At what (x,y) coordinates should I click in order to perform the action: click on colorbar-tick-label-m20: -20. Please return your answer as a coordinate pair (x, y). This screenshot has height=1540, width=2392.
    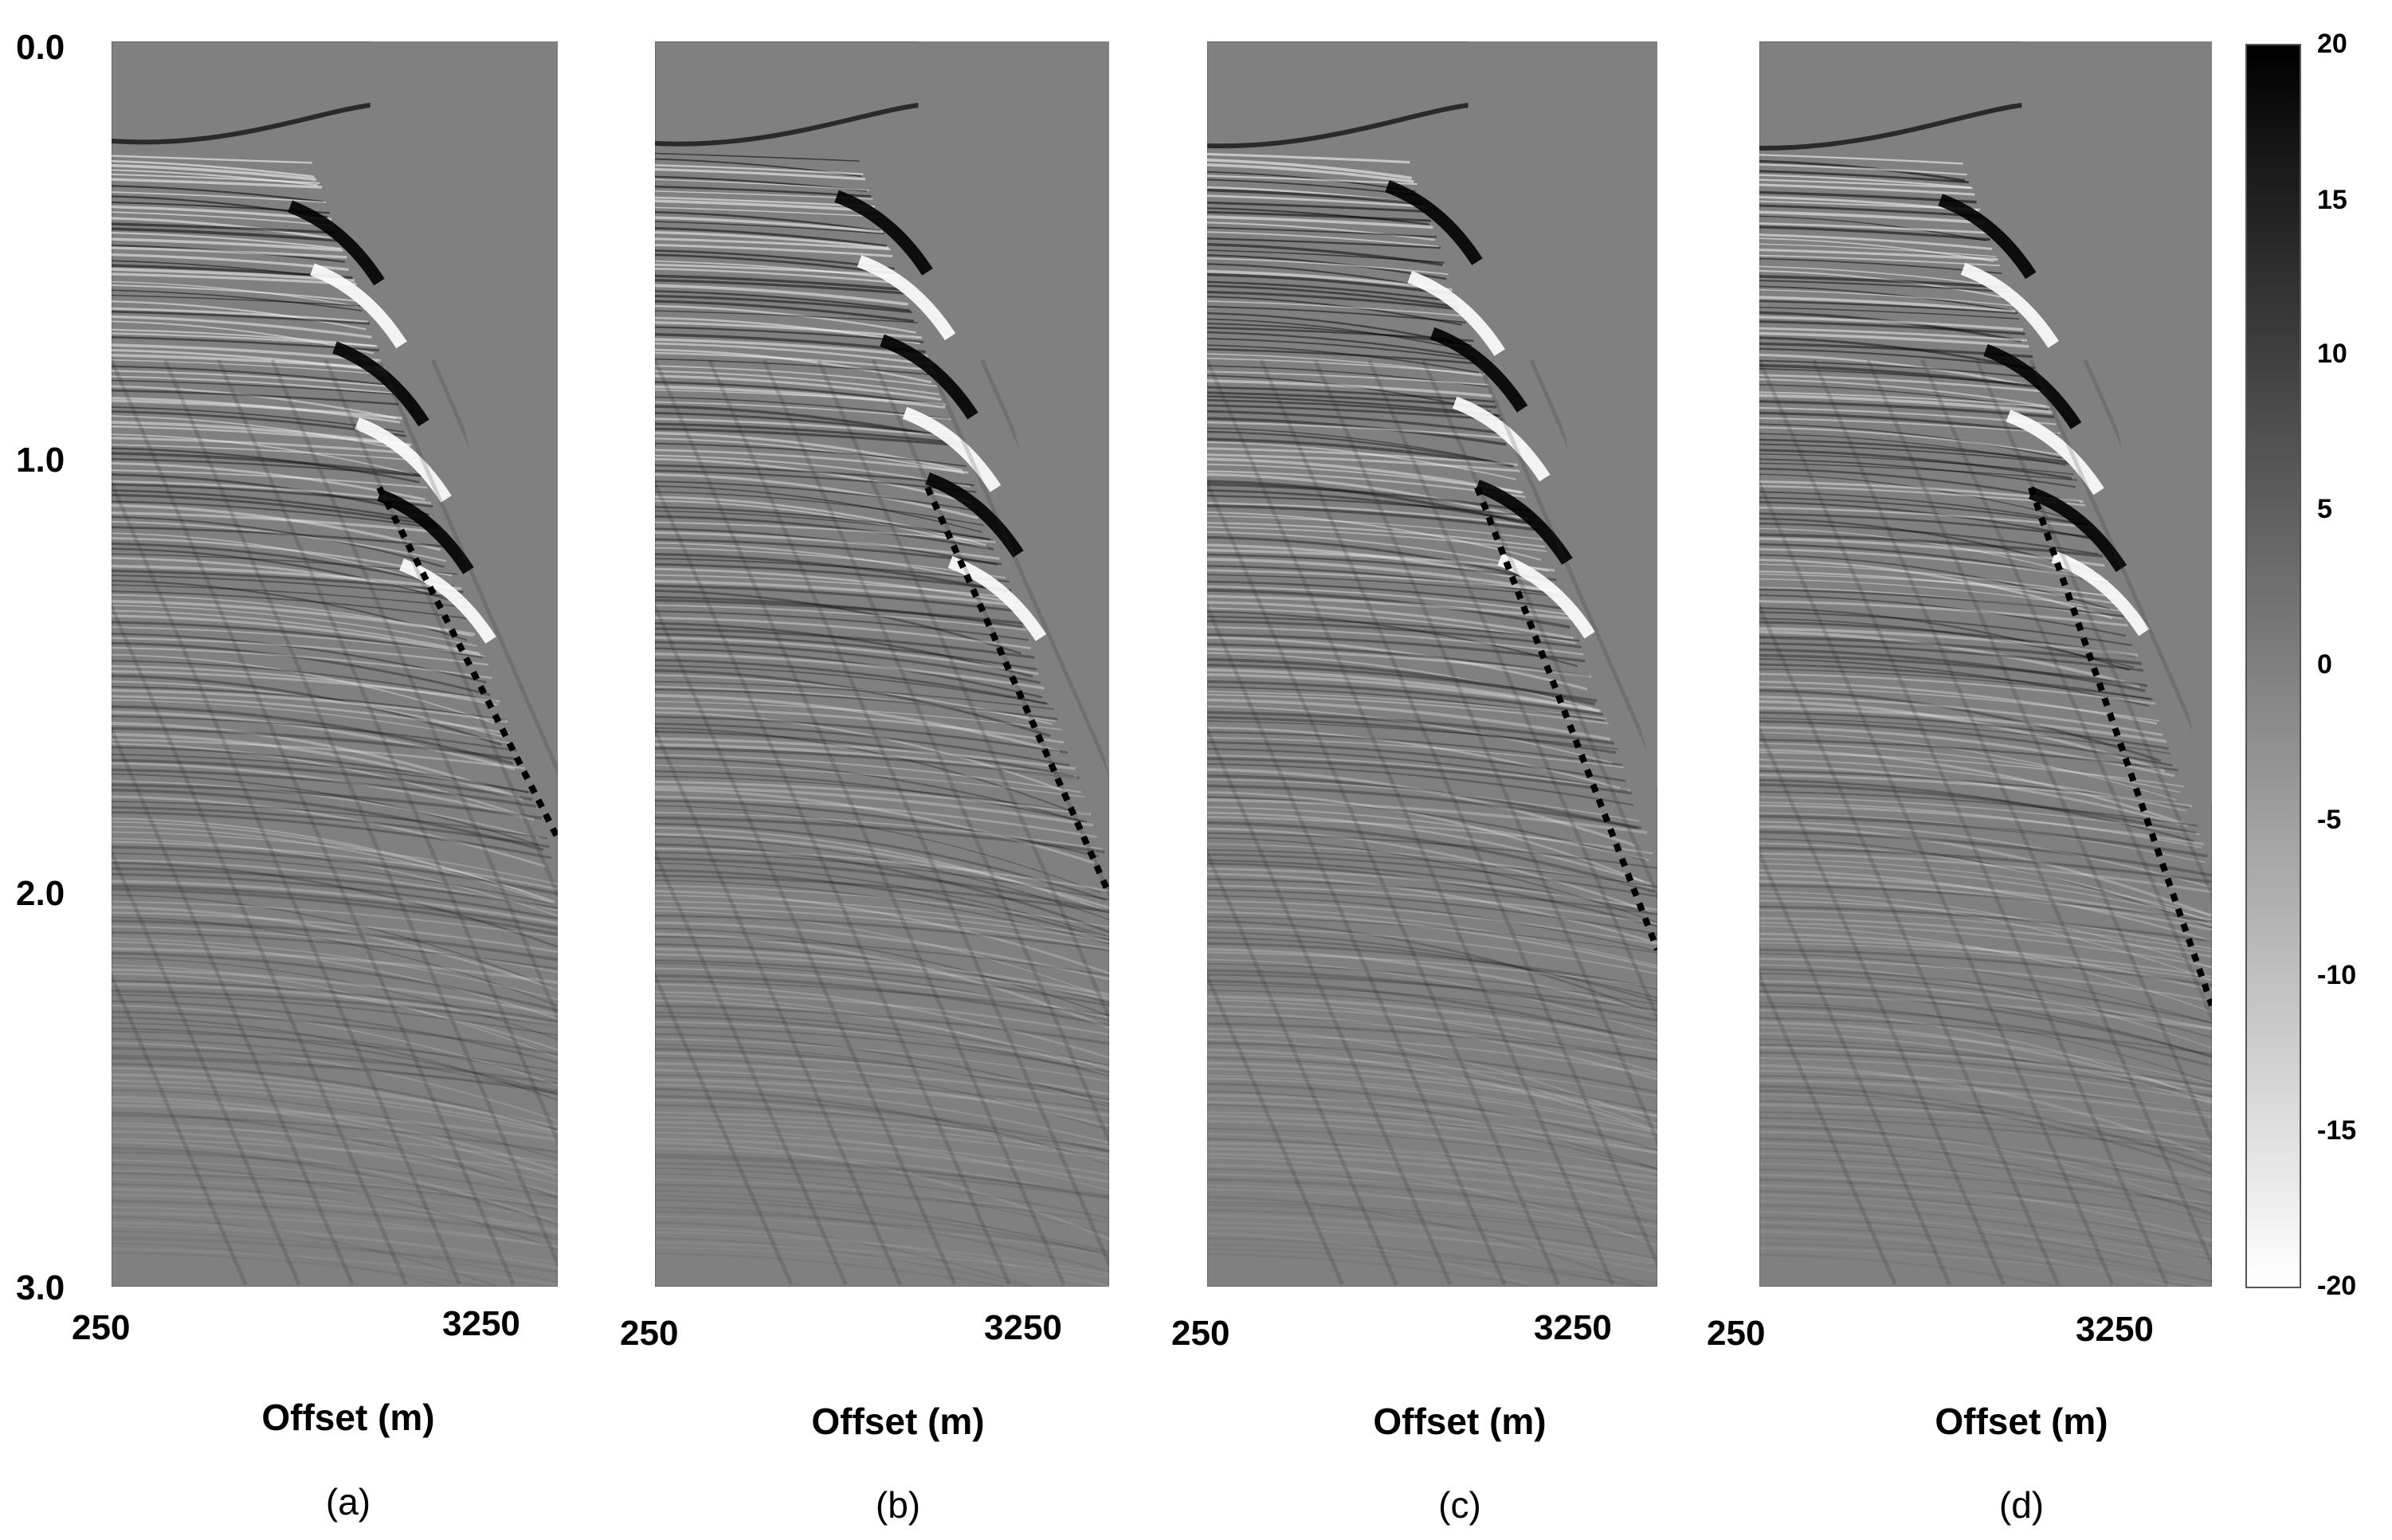
    Looking at the image, I should click on (2337, 1286).